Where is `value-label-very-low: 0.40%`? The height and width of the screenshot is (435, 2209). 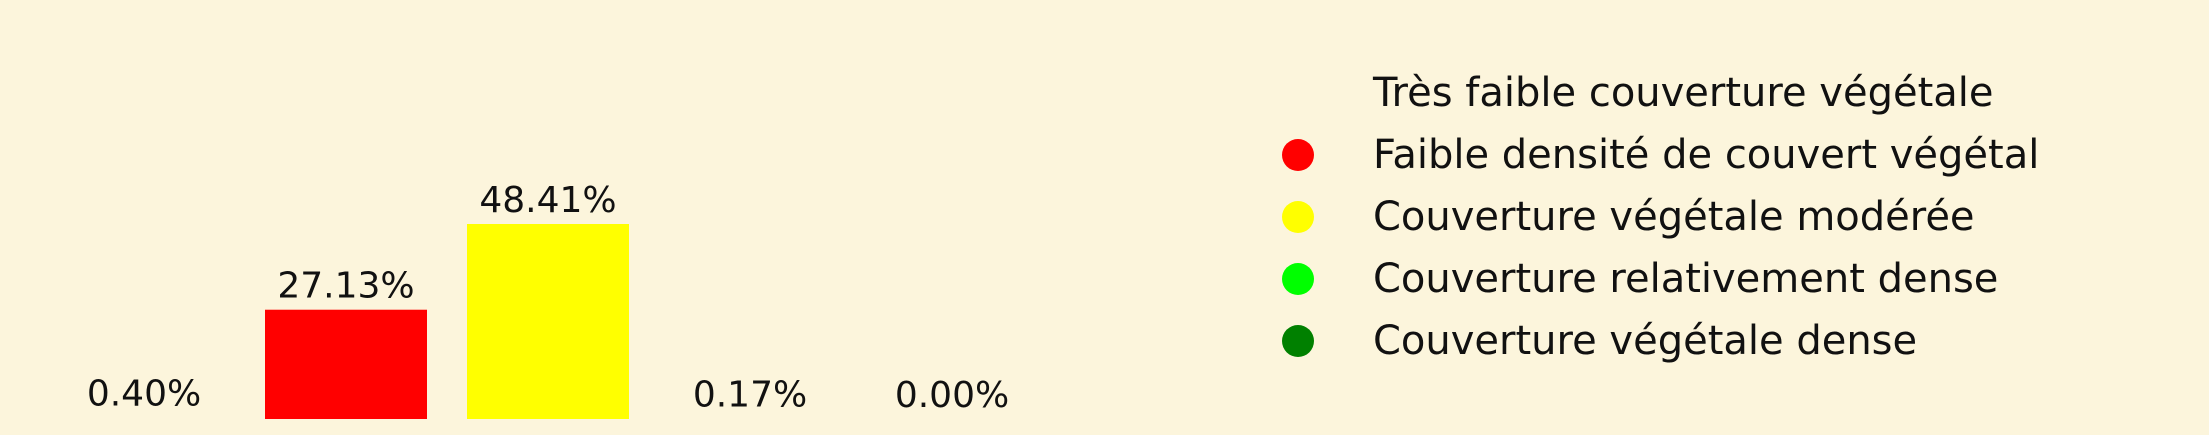
value-label-very-low: 0.40% is located at coordinates (144, 393).